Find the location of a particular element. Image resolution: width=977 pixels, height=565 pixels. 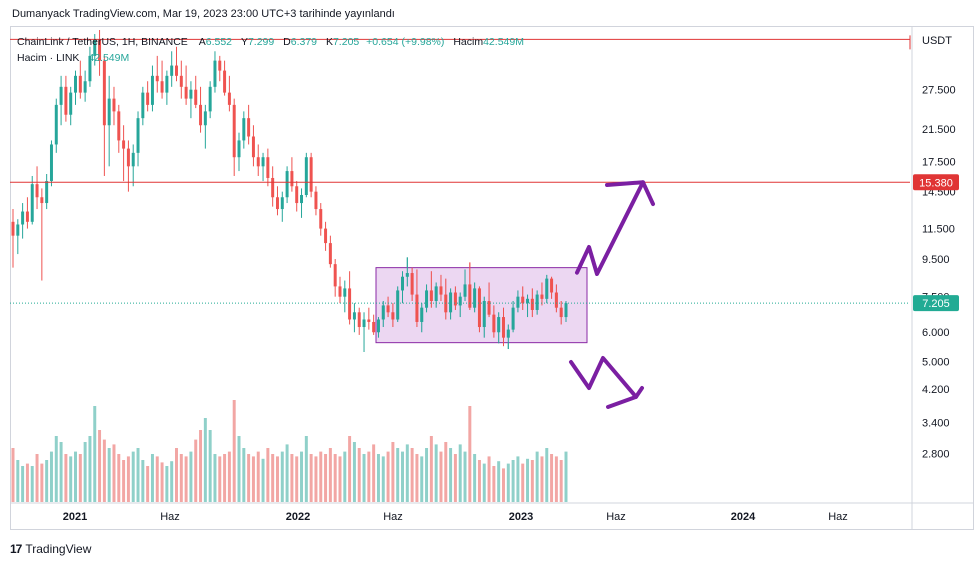

price-tick-label: 11.500 is located at coordinates (938, 230).